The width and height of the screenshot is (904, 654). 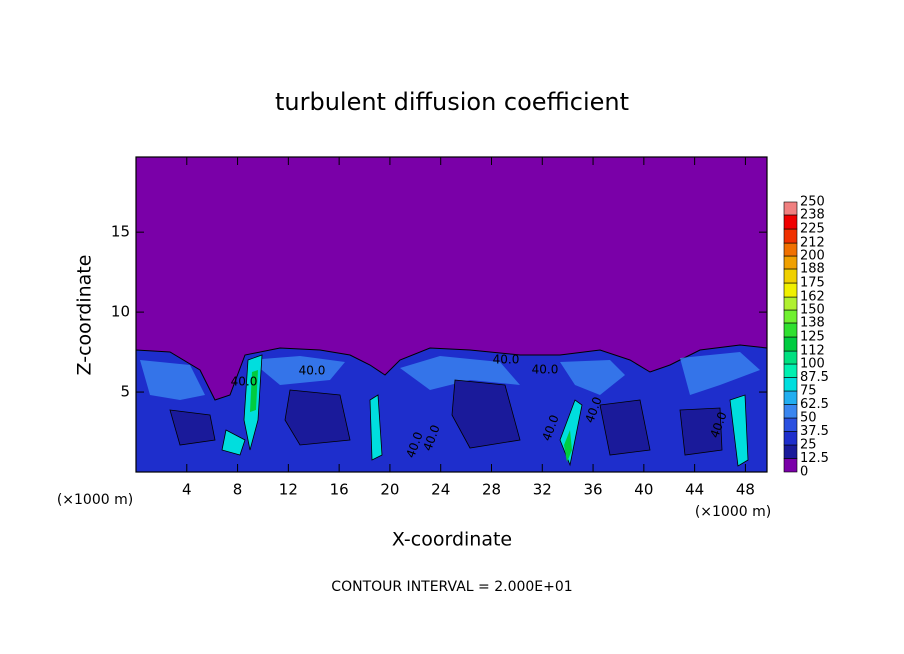 I want to click on x-axis-label: X-coordinate, so click(x=452, y=540).